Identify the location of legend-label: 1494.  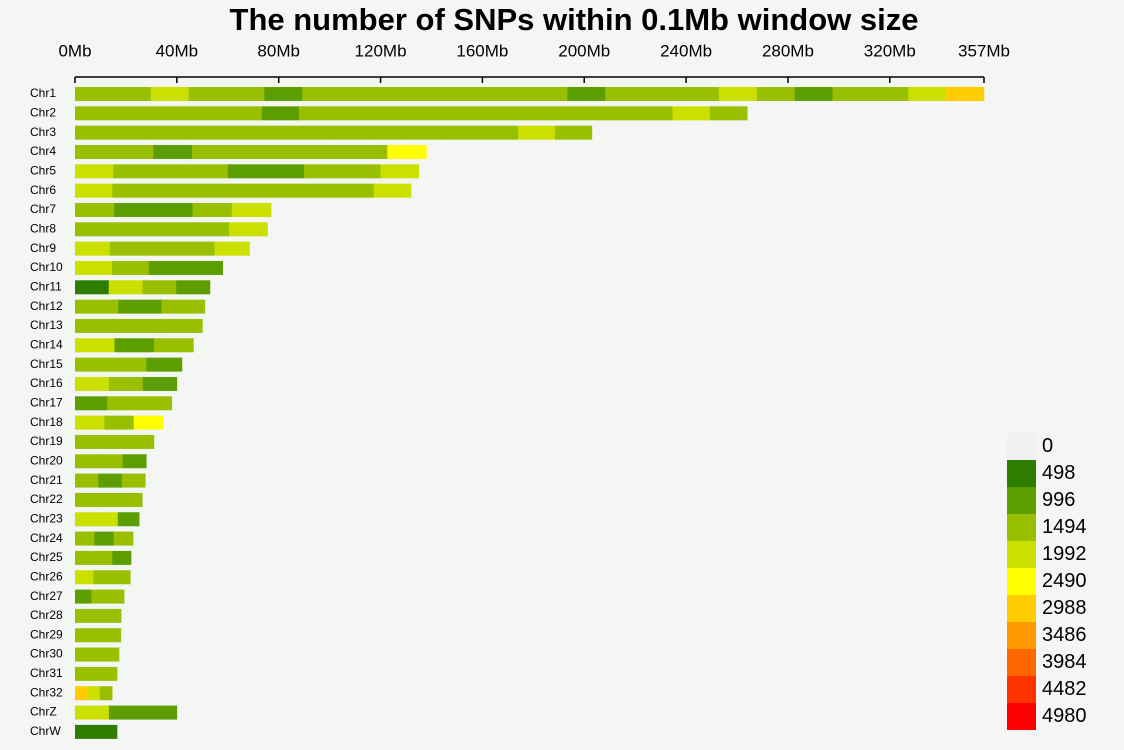
(1064, 527).